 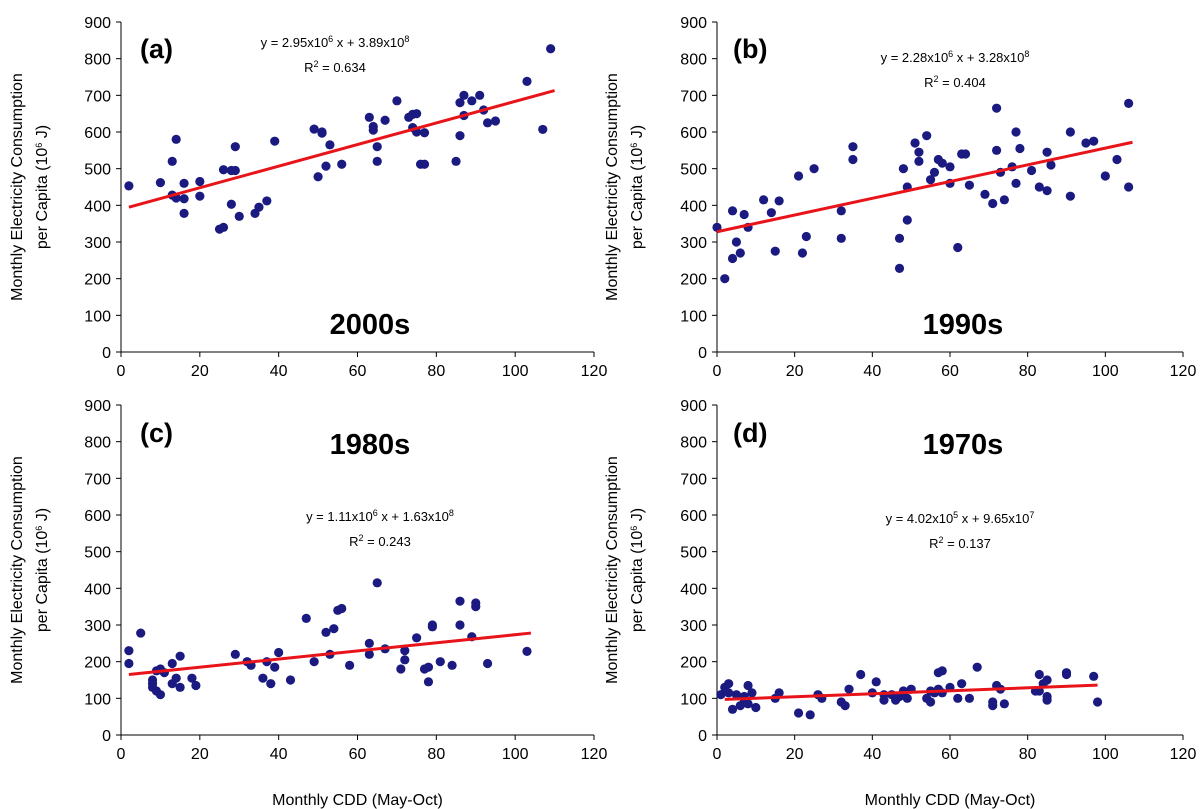 What do you see at coordinates (693, 133) in the screenshot?
I see `y-tick-label: 600` at bounding box center [693, 133].